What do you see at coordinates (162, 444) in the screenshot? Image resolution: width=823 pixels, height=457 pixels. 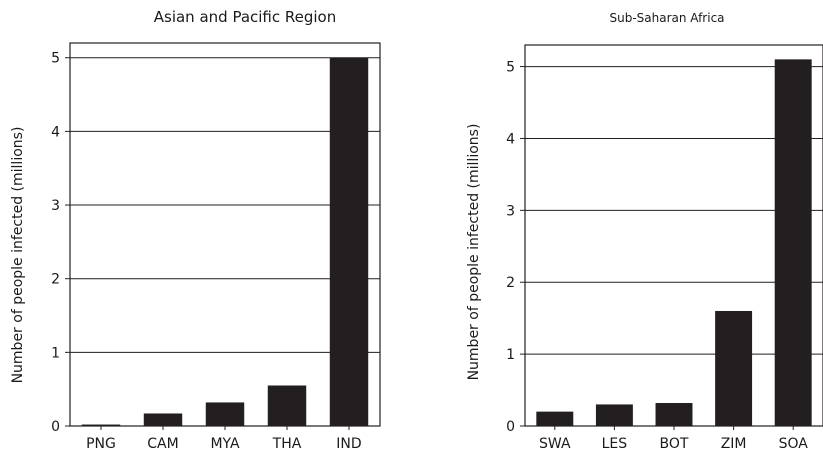 I see `x-tick-label: CAM` at bounding box center [162, 444].